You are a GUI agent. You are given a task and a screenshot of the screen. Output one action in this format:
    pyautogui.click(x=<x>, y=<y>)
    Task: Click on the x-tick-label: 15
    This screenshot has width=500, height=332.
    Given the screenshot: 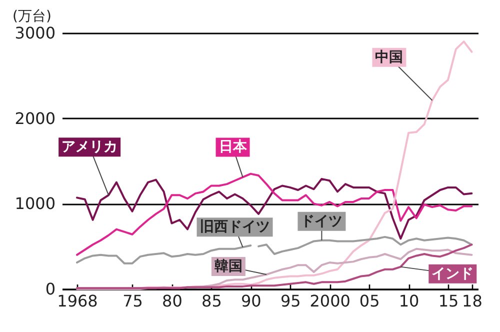 What is the action you would take?
    pyautogui.click(x=448, y=301)
    